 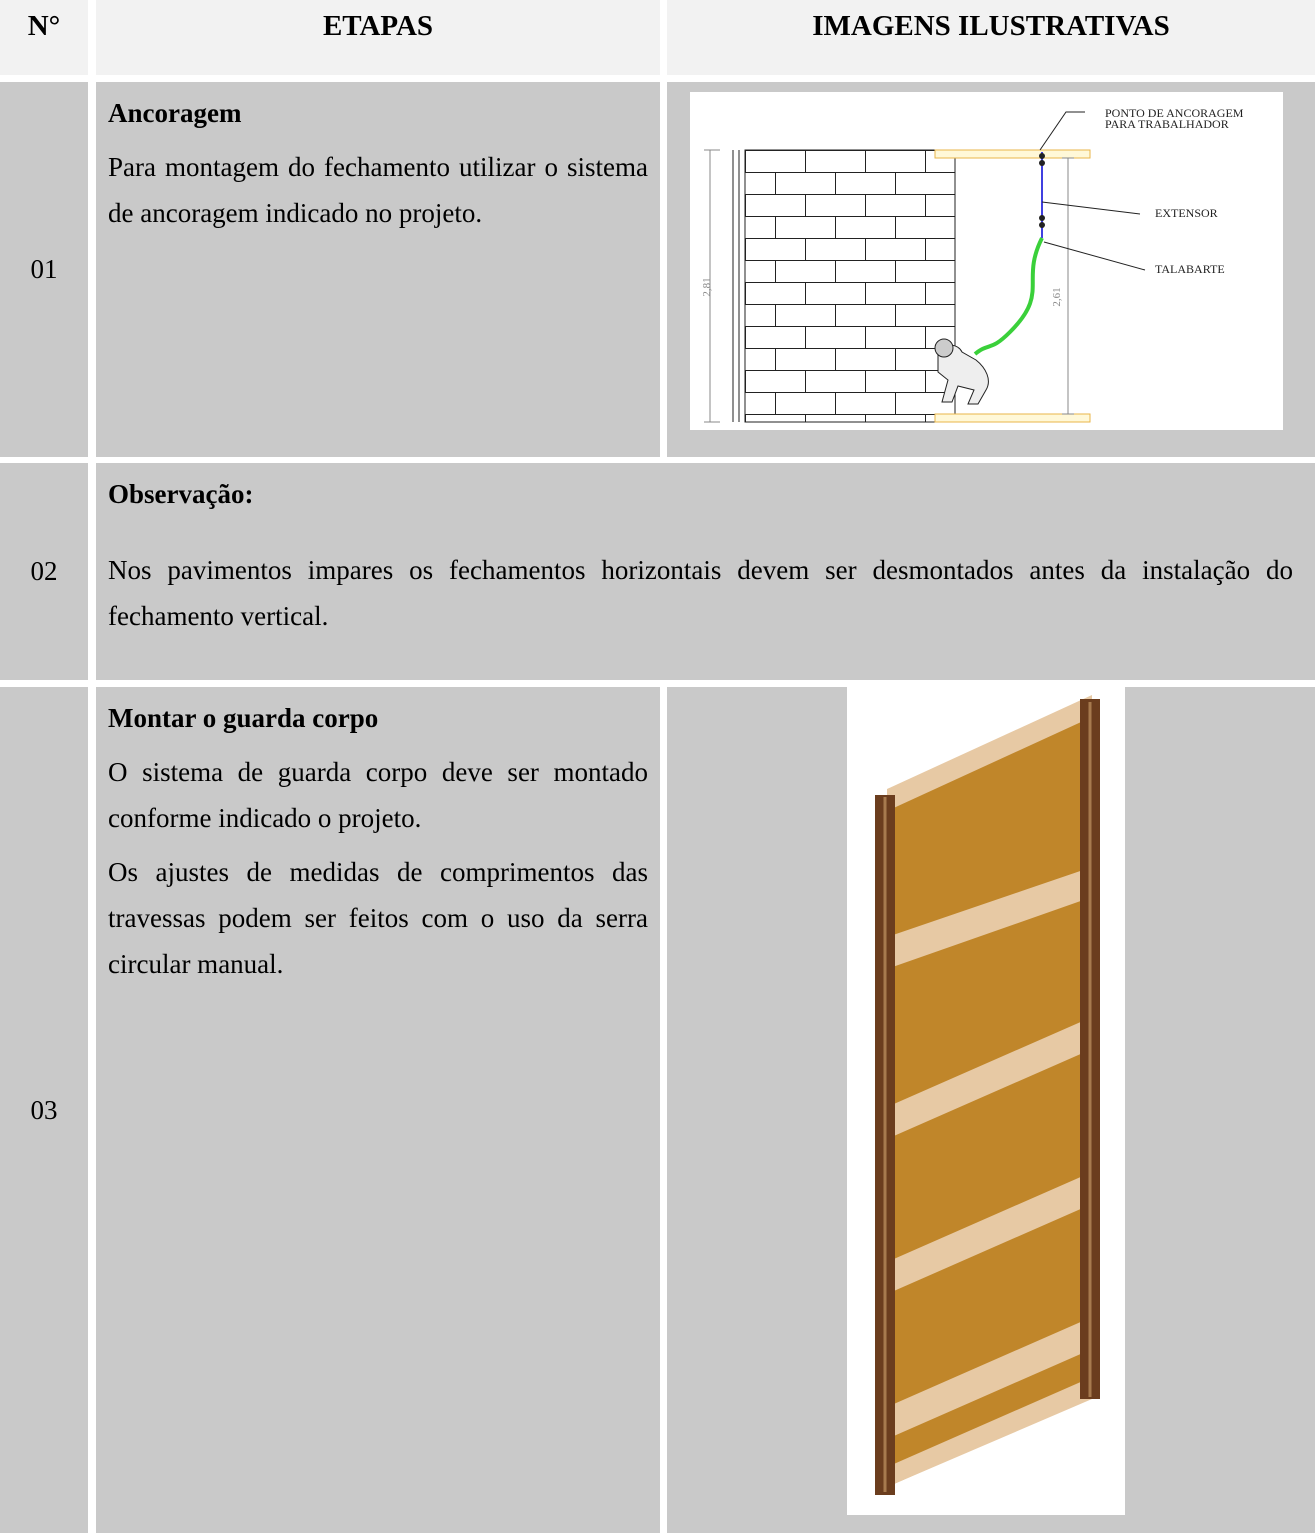 I want to click on row-number: 02, so click(x=44, y=571).